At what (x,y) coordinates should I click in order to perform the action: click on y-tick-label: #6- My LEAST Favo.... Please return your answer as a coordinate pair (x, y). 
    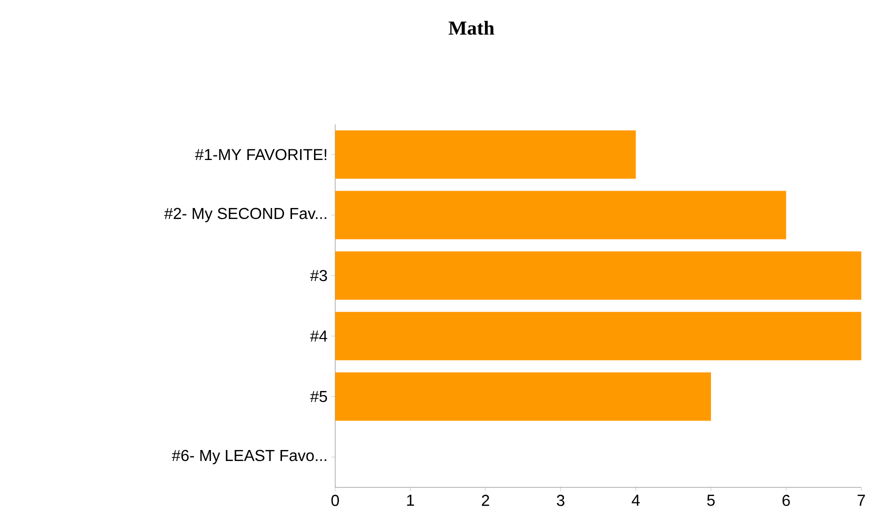
    Looking at the image, I should click on (249, 457).